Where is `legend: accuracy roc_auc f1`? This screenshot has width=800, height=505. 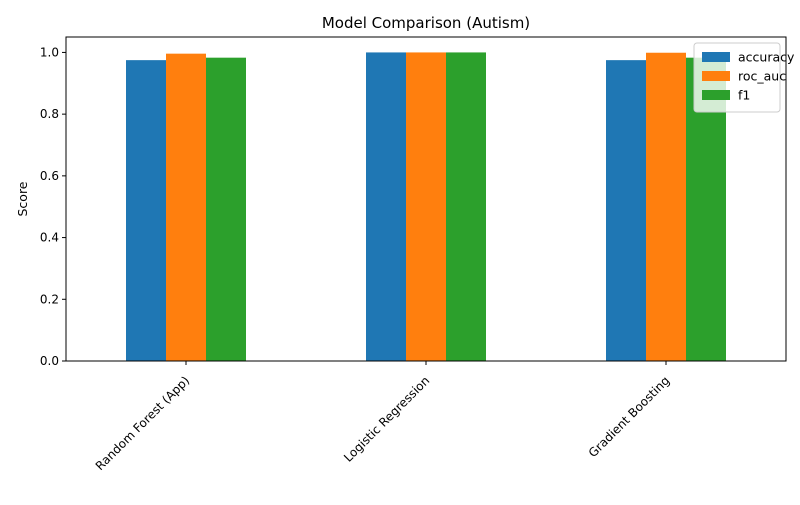 legend: accuracy roc_auc f1 is located at coordinates (744, 77).